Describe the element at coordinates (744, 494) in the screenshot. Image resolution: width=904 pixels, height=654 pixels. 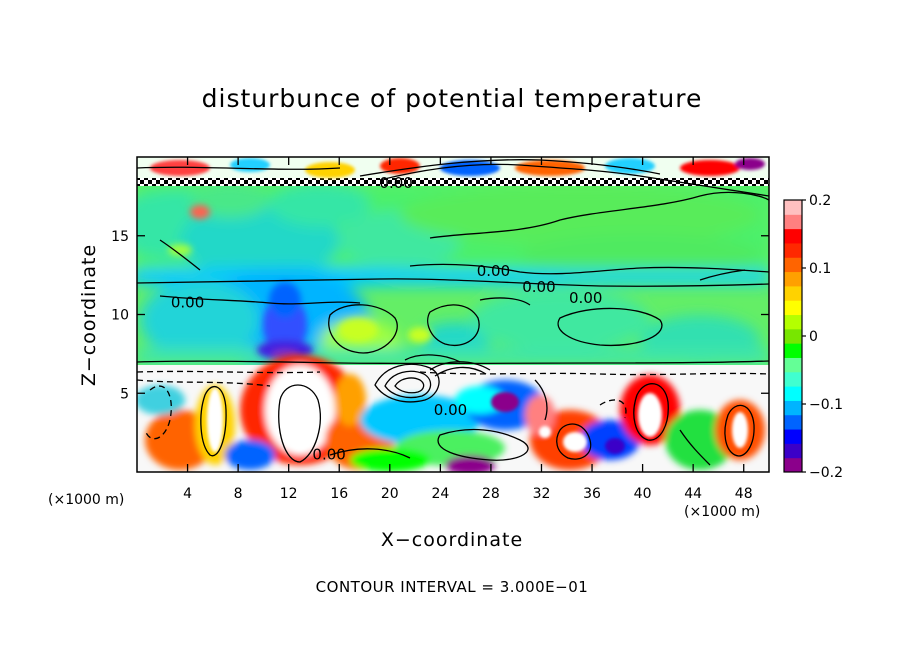
I see `x-tick-label: 48` at that location.